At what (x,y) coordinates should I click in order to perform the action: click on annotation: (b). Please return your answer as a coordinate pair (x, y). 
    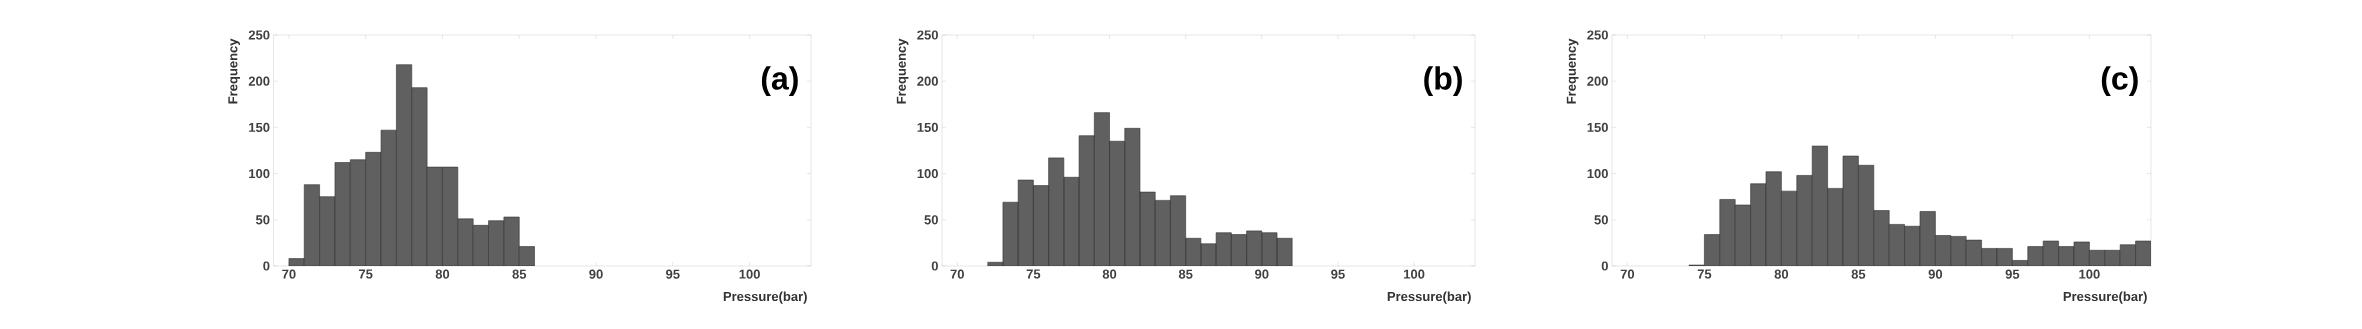
    Looking at the image, I should click on (1443, 81).